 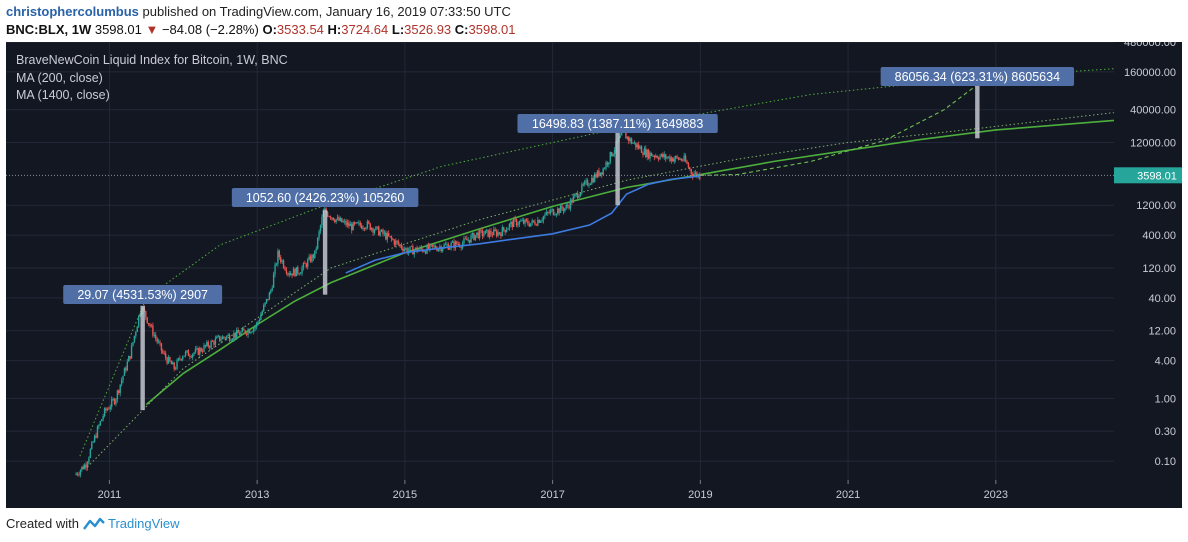 I want to click on price-tick-label: 400.00, so click(x=1159, y=236).